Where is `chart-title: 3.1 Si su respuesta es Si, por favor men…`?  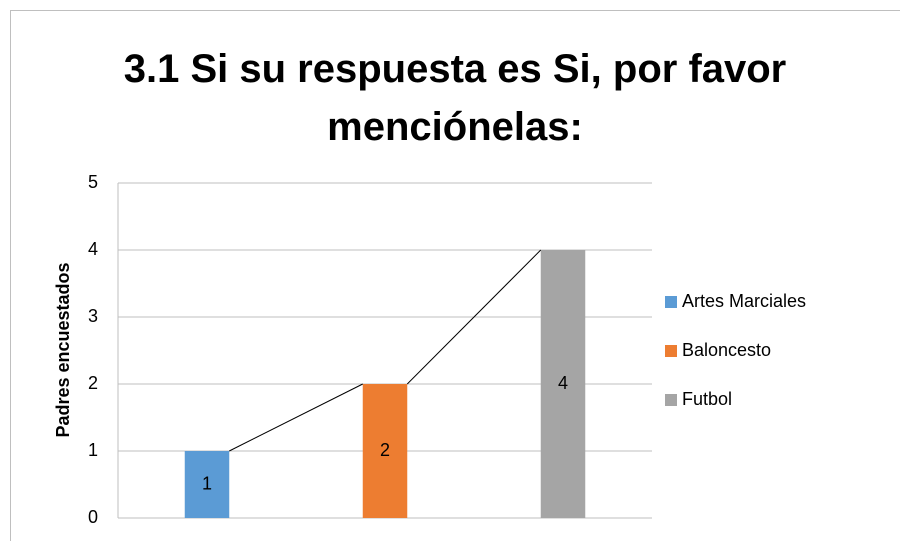 chart-title: 3.1 Si su respuesta es Si, por favor men… is located at coordinates (455, 98).